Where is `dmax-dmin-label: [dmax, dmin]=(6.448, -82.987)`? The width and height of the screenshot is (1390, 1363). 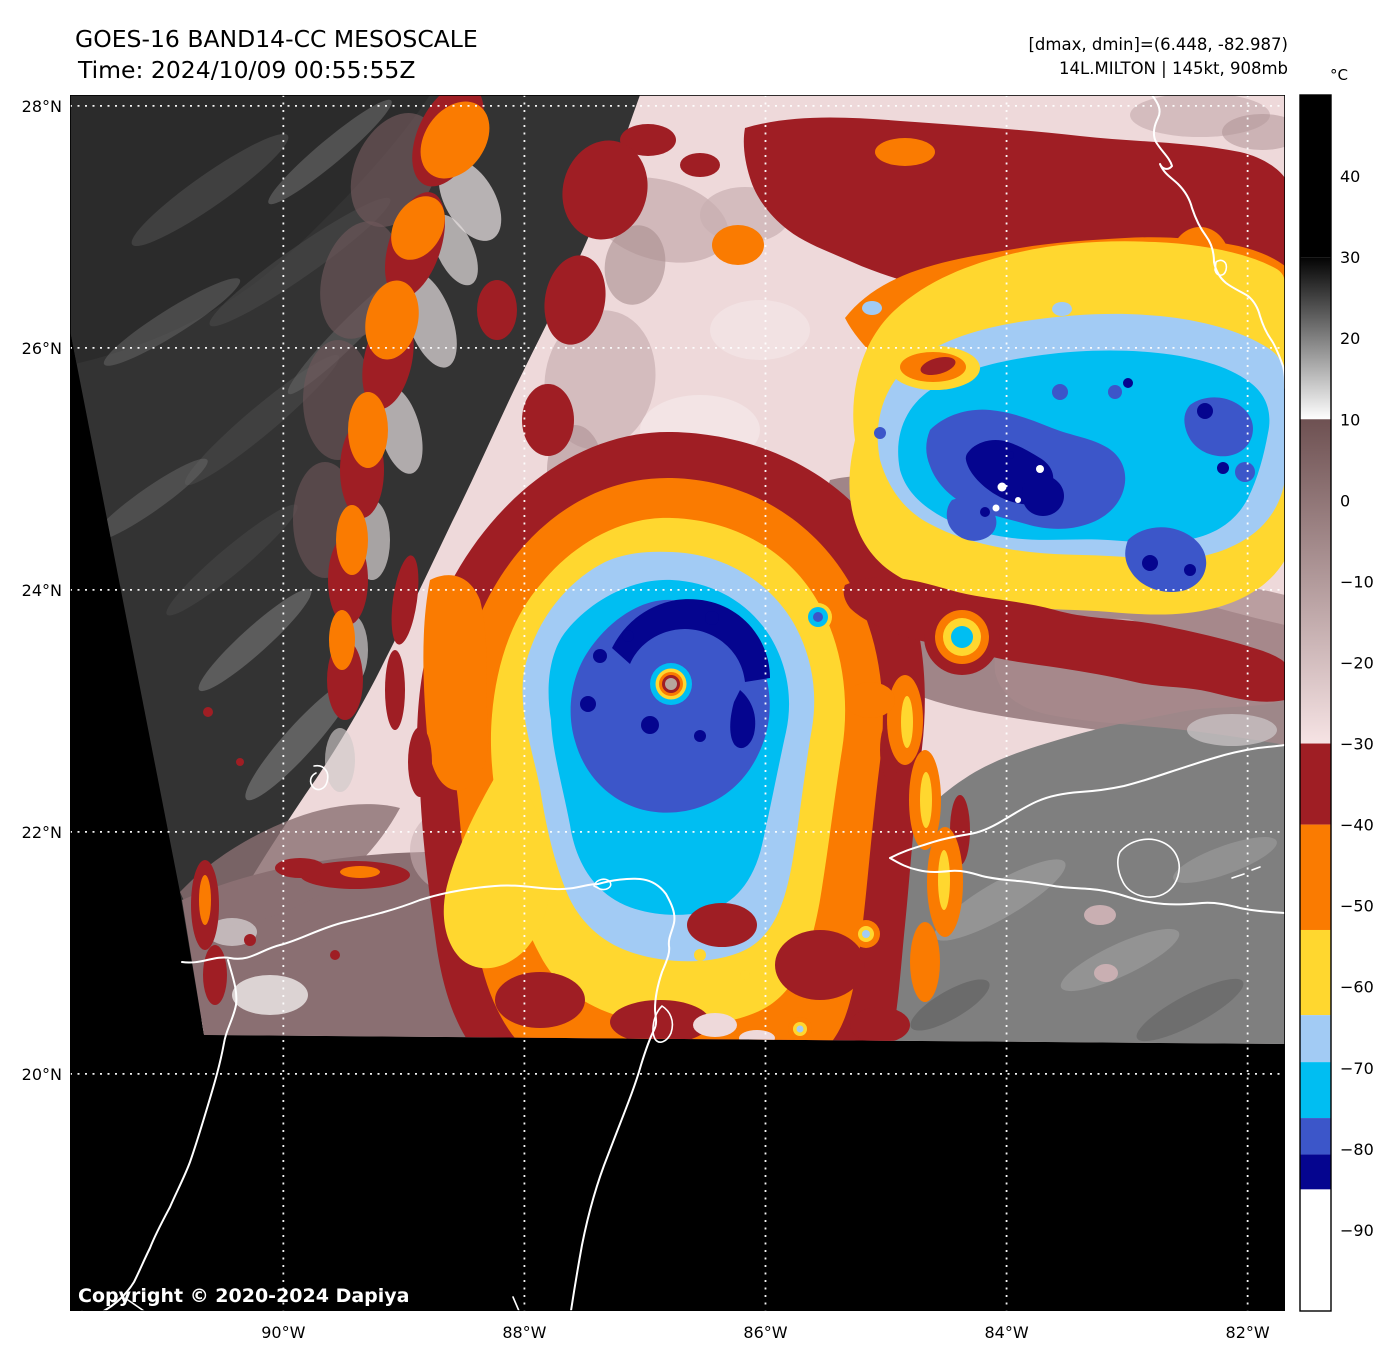
dmax-dmin-label: [dmax, dmin]=(6.448, -82.987) is located at coordinates (1159, 44).